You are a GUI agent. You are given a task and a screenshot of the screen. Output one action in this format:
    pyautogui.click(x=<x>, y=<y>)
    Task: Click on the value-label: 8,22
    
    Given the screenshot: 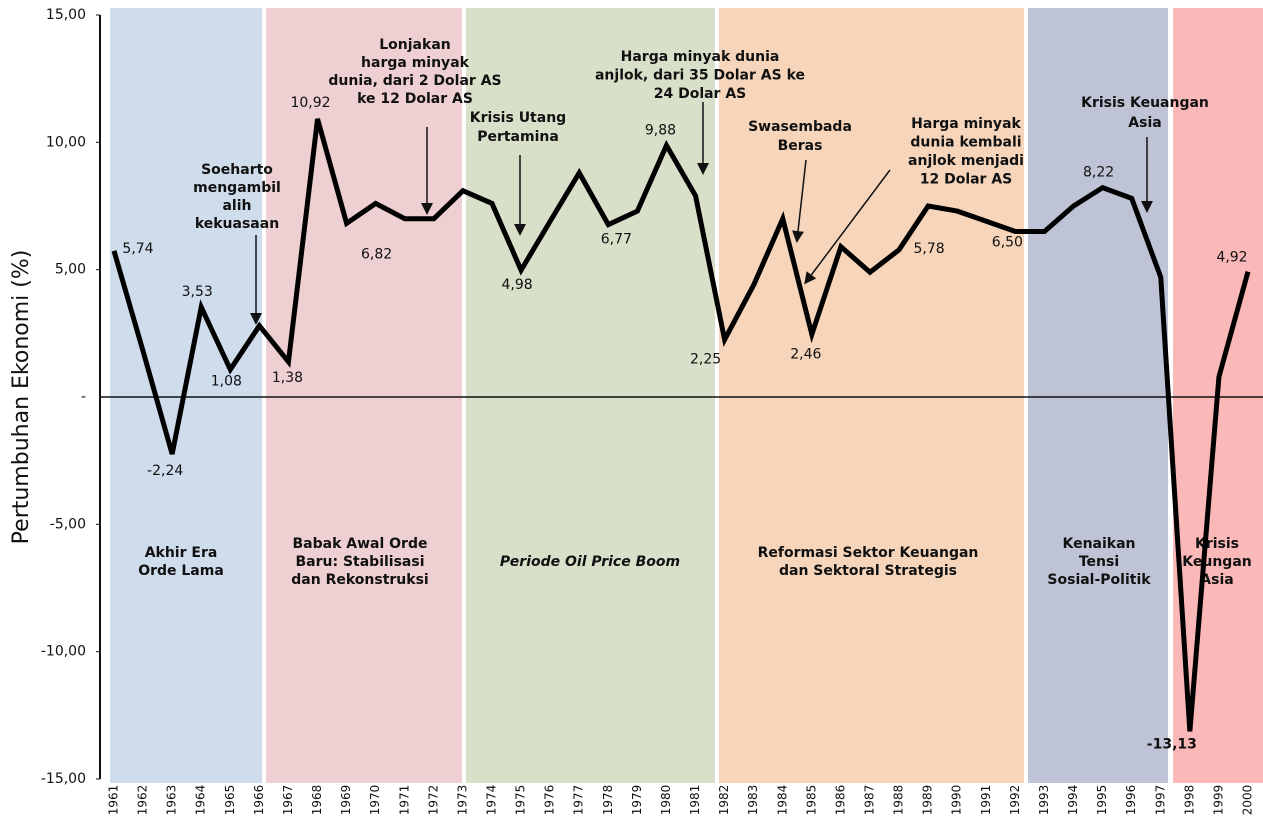 What is the action you would take?
    pyautogui.click(x=1098, y=173)
    